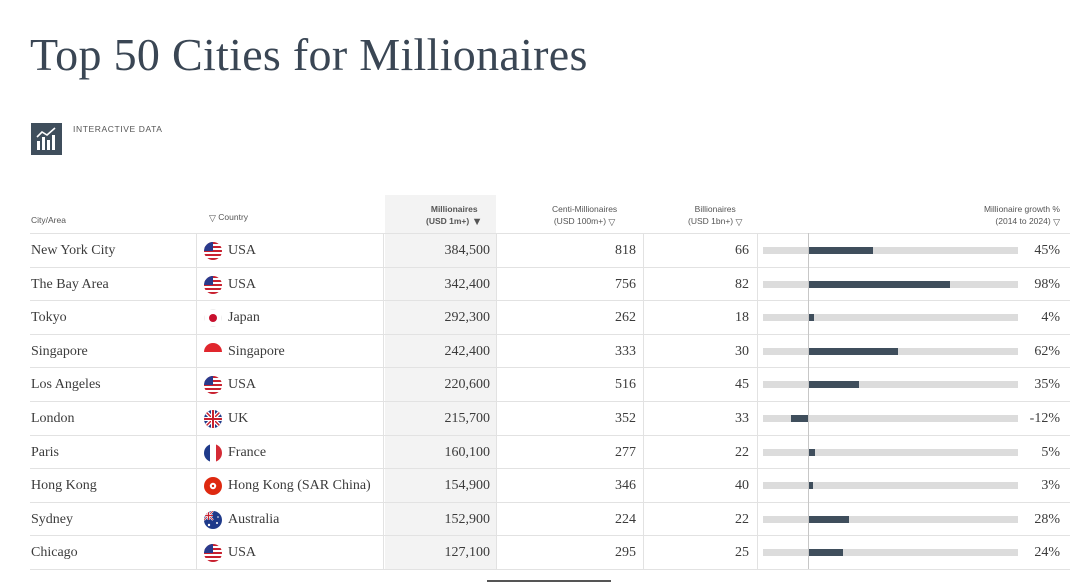  Describe the element at coordinates (550, 283) in the screenshot. I see `table-row: The Bay Area USA 342,400 756 82 98%` at that location.